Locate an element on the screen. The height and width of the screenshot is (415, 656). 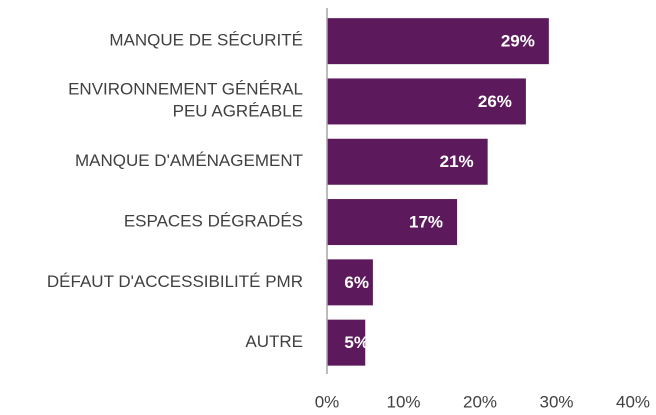
x-tick-label: 40% is located at coordinates (633, 401).